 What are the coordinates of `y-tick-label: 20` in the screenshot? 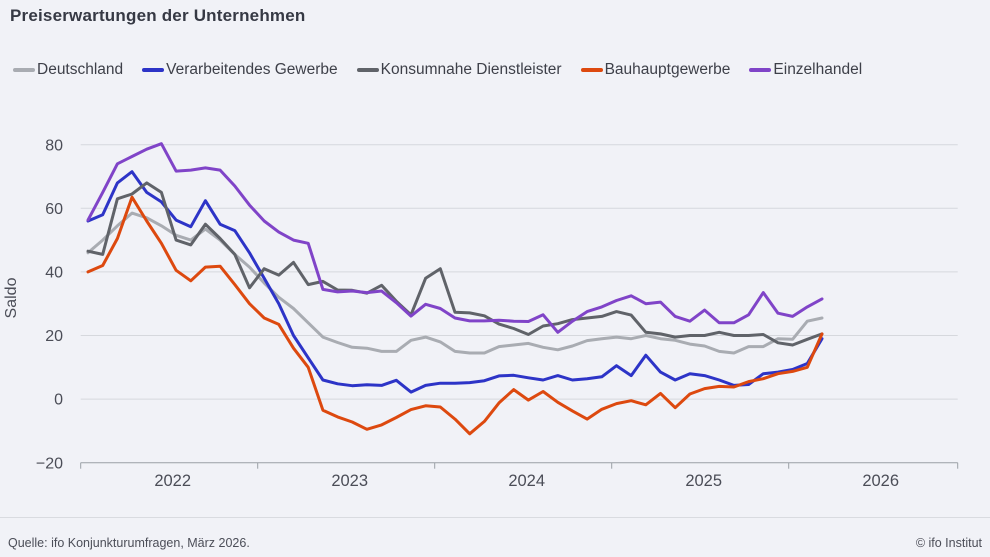 It's located at (54, 336).